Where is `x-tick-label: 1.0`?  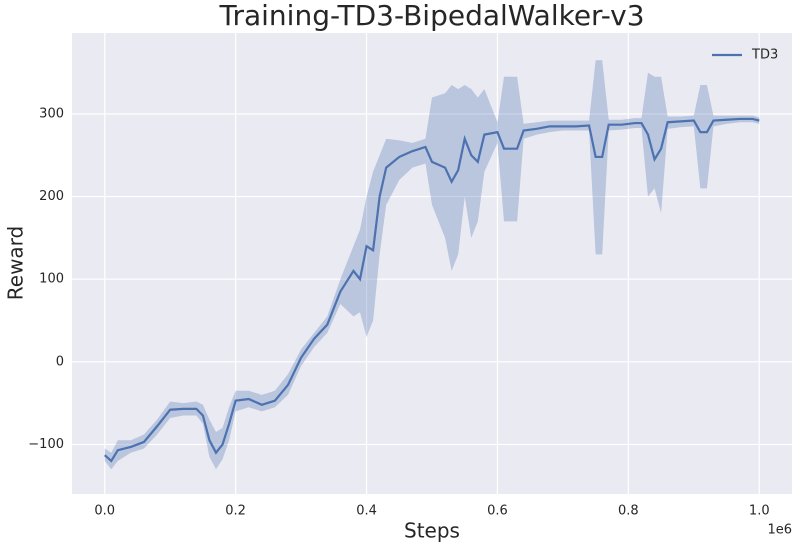 x-tick-label: 1.0 is located at coordinates (759, 511).